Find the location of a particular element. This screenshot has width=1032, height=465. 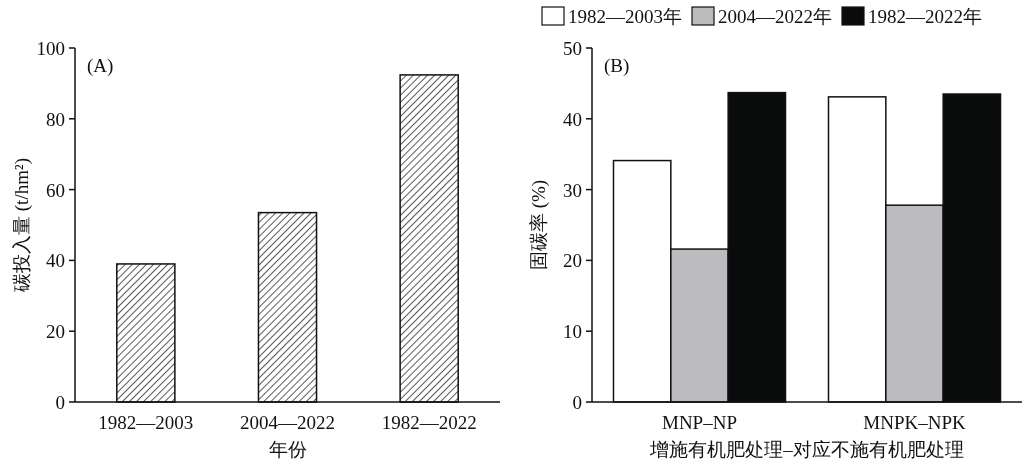

legend-label: 1982—2003年 is located at coordinates (625, 16).